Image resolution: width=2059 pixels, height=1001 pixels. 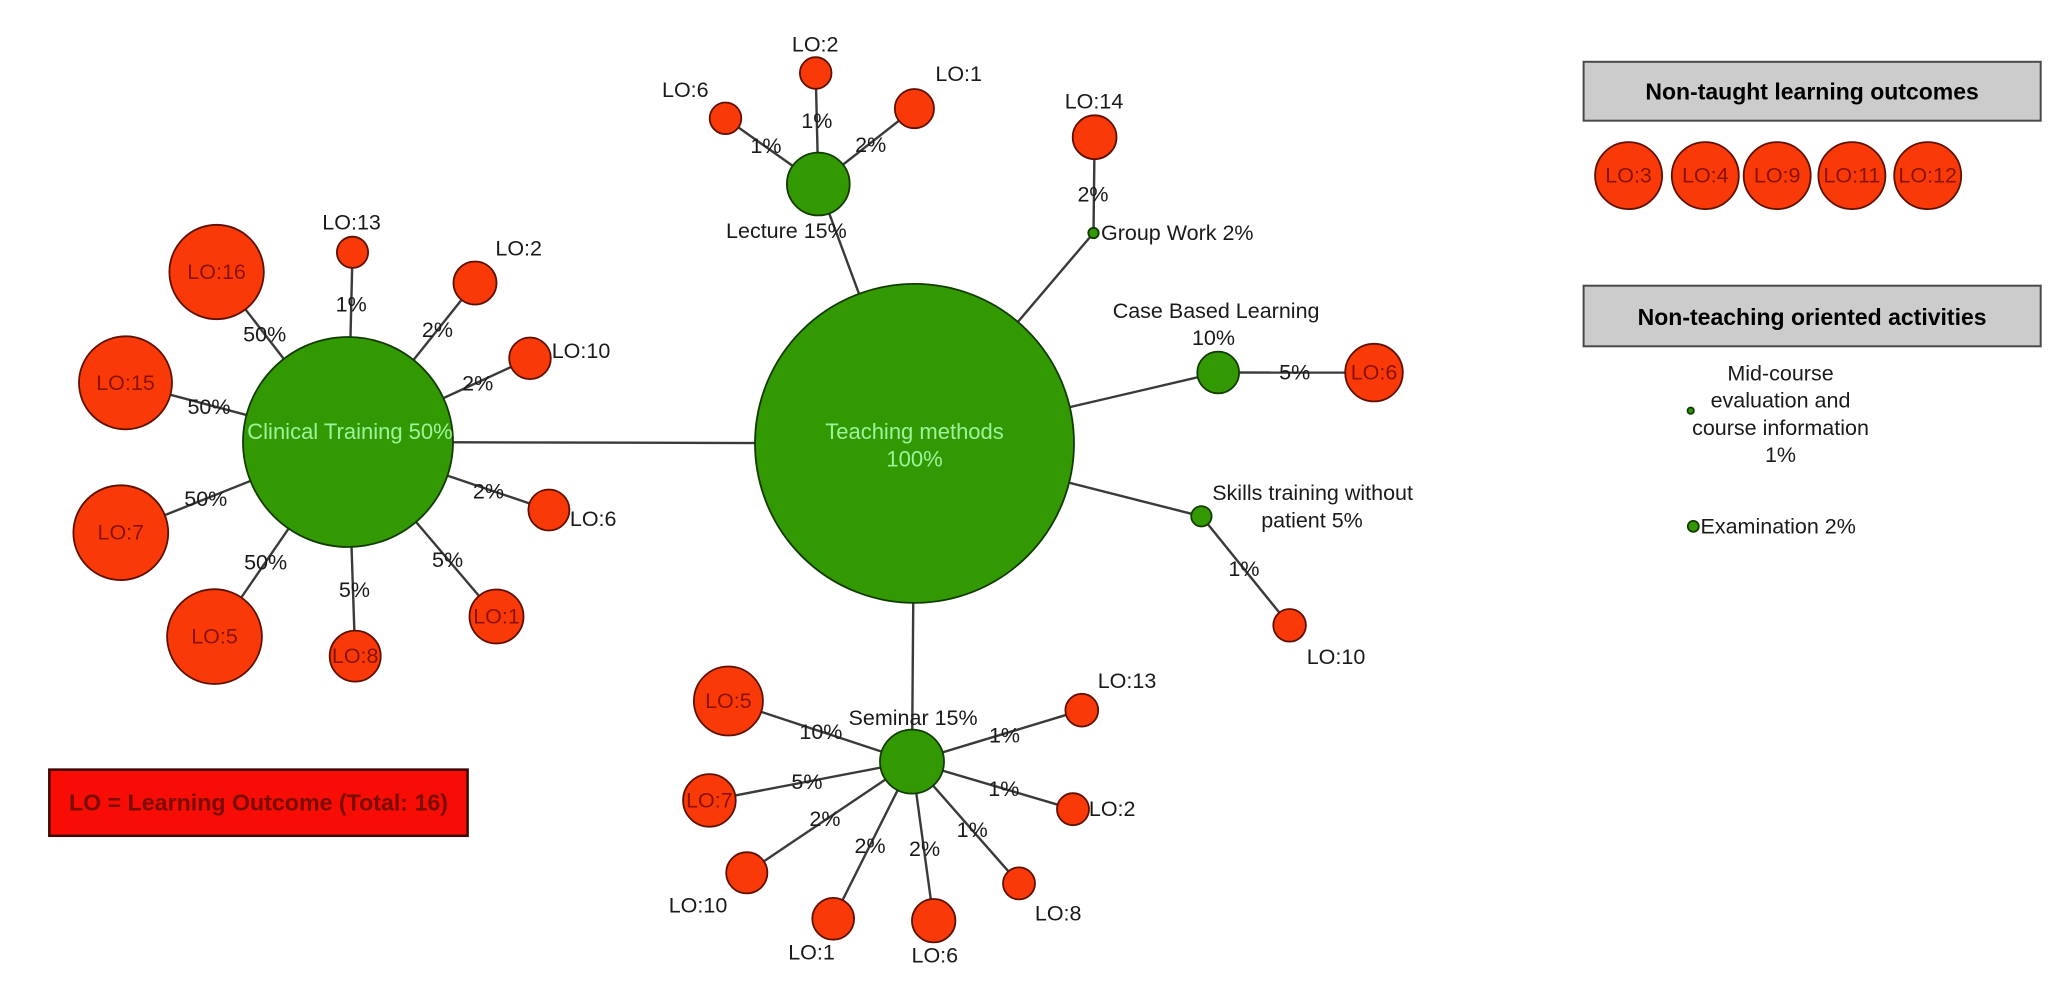 What do you see at coordinates (1780, 374) in the screenshot?
I see `svg-text: Mid-course` at bounding box center [1780, 374].